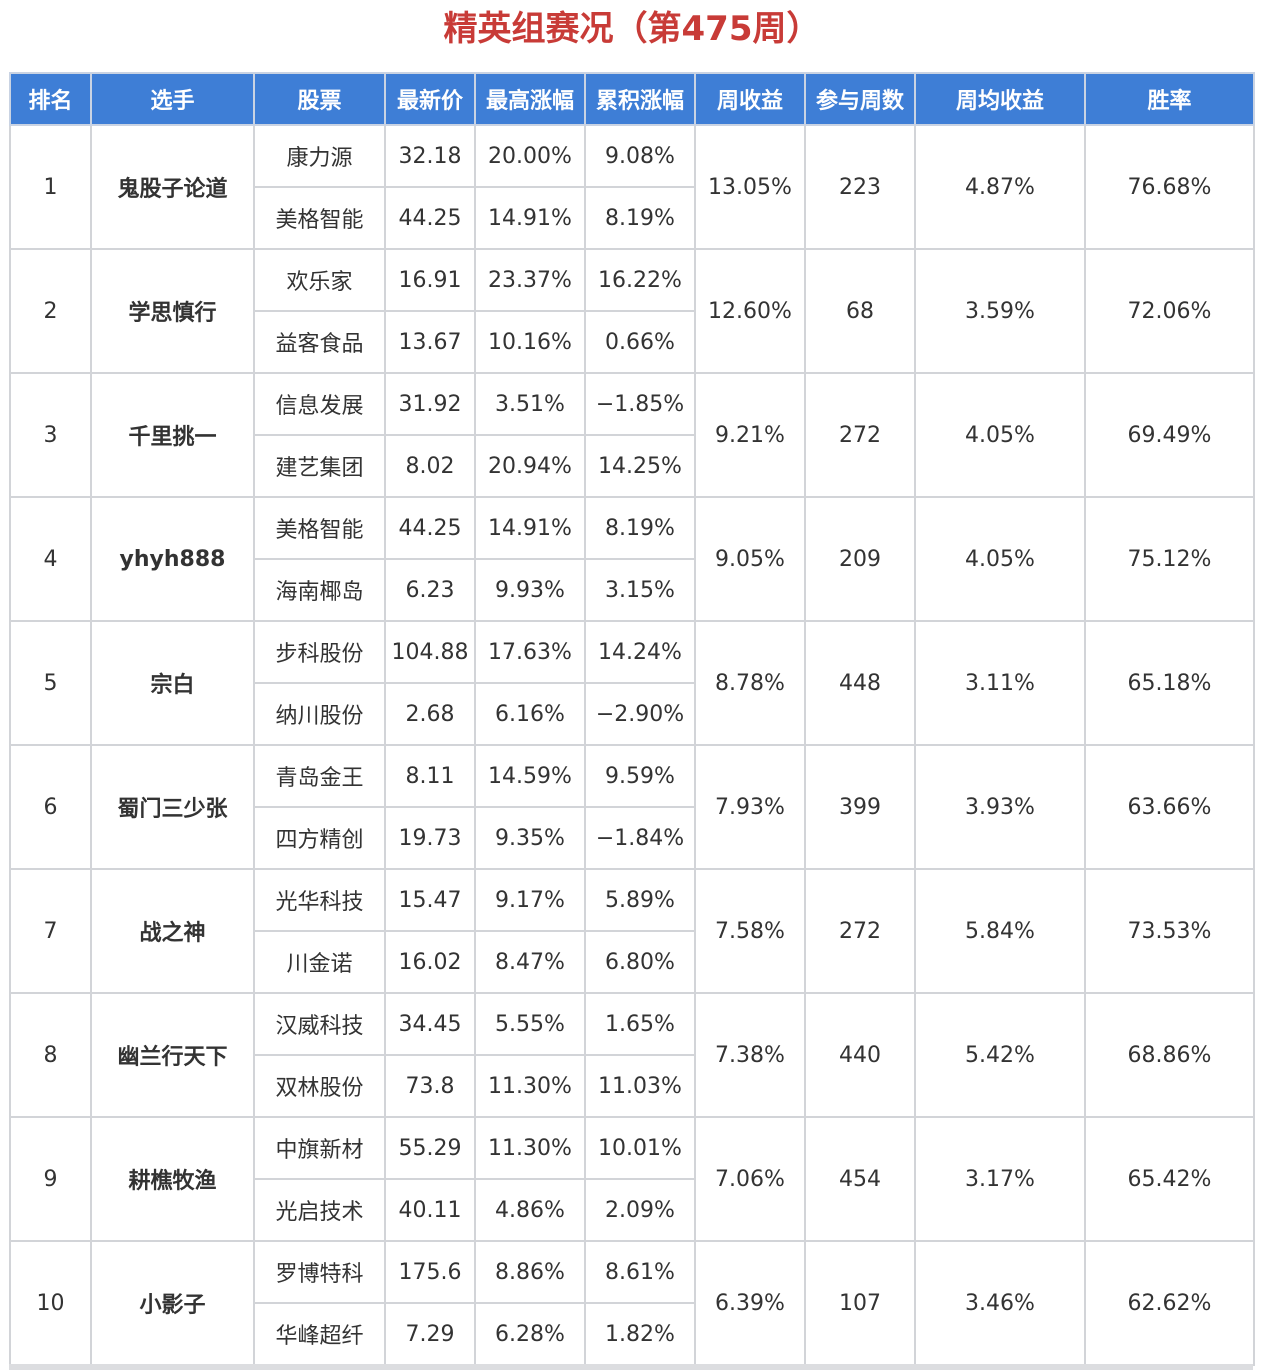  What do you see at coordinates (640, 1024) in the screenshot?
I see `cum-gain-cell: 1.65%` at bounding box center [640, 1024].